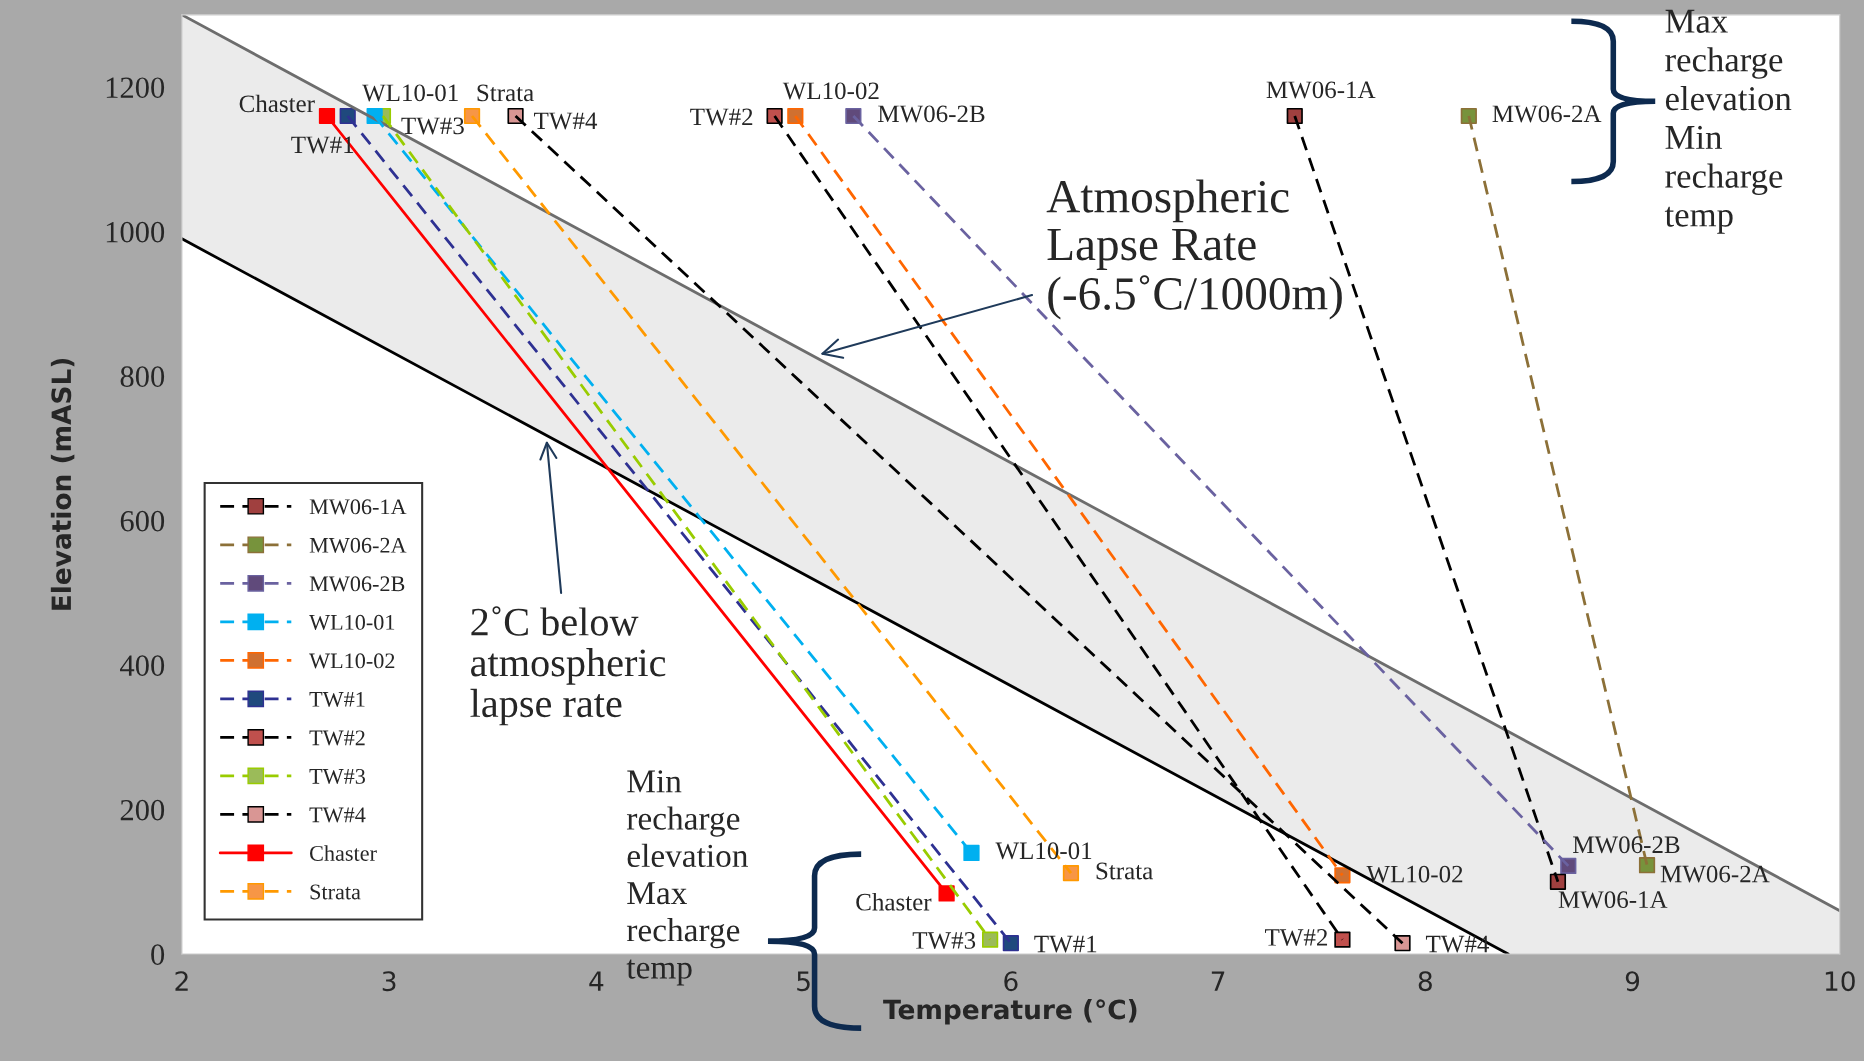 Image resolution: width=1864 pixels, height=1061 pixels. Describe the element at coordinates (1840, 981) in the screenshot. I see `x-tick-label: 10` at that location.